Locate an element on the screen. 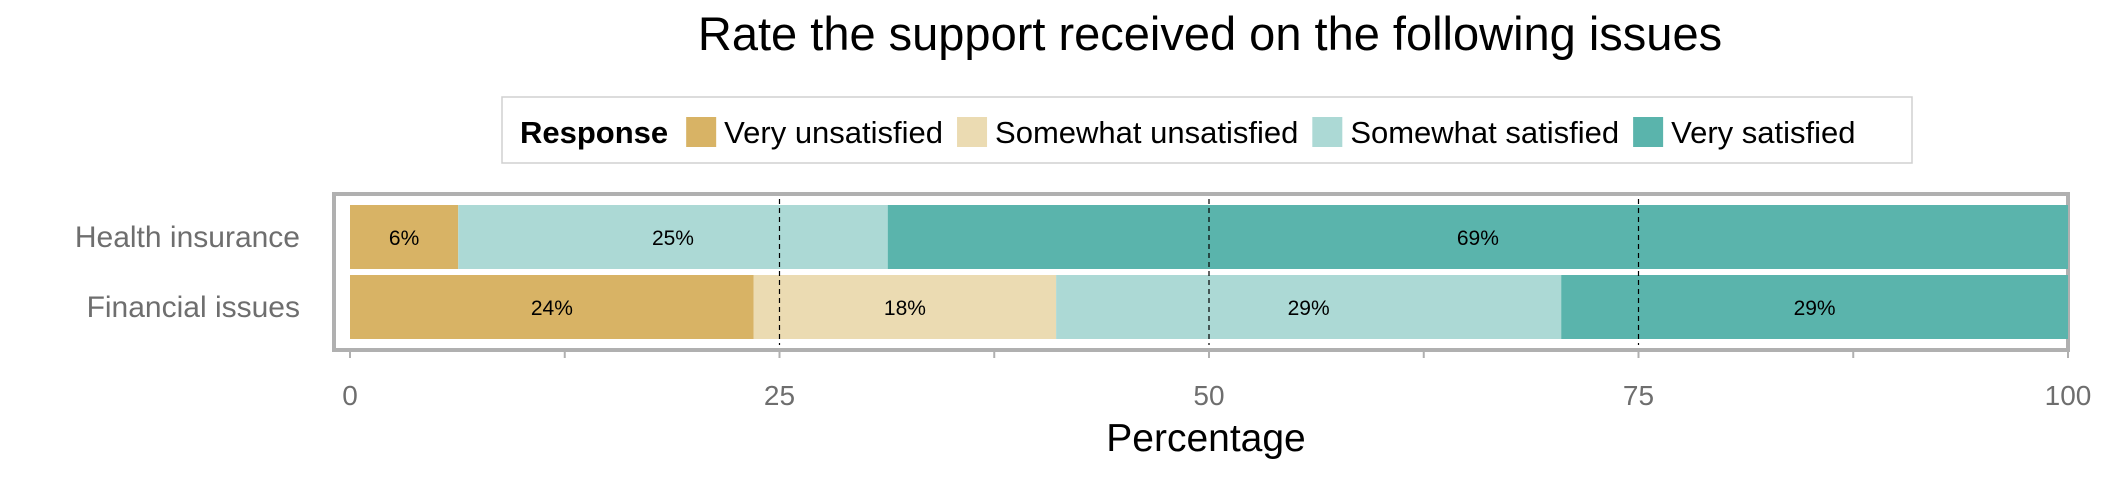 The height and width of the screenshot is (484, 2125). legend-label: Very satisfied is located at coordinates (1763, 132).